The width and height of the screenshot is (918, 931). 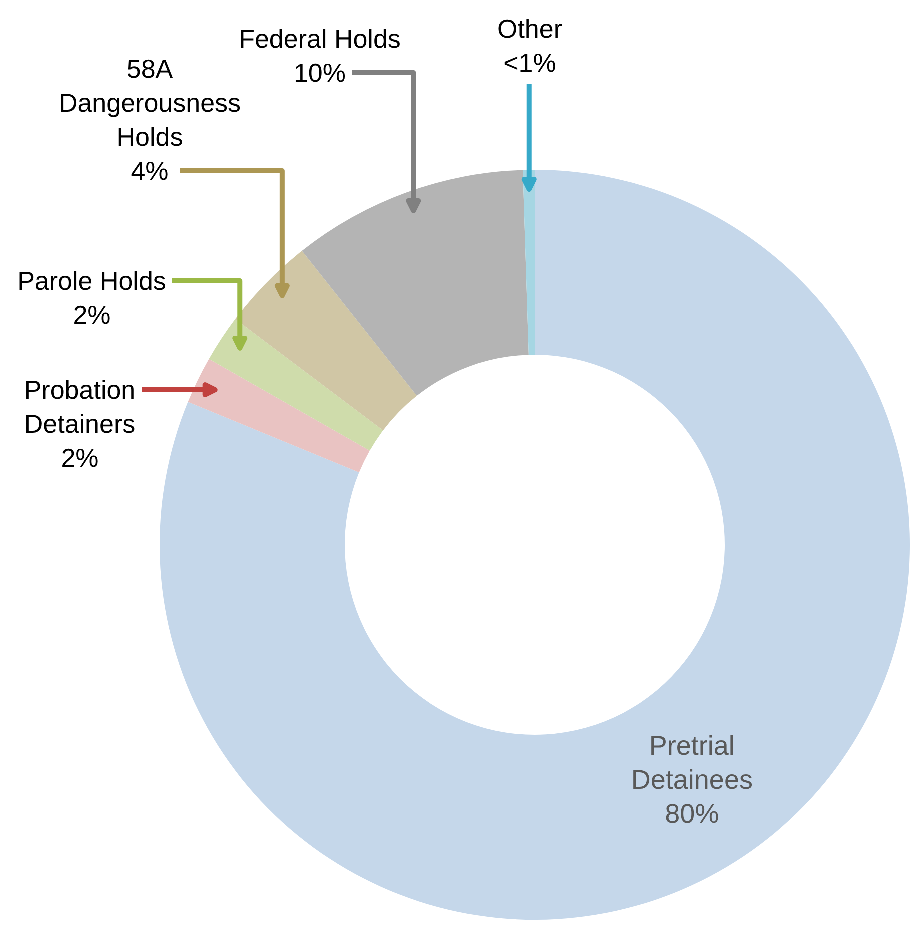 I want to click on slice-label: Parole Holds, so click(x=92, y=281).